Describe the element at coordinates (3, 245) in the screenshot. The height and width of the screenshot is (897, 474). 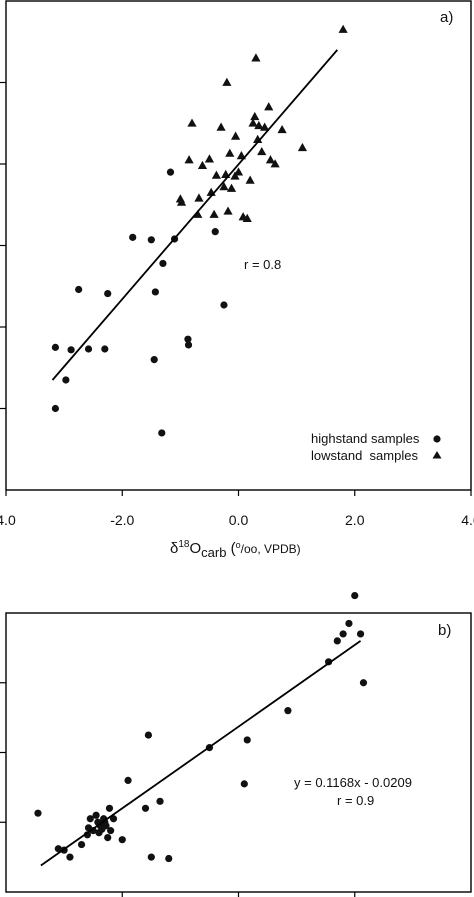
I see `panel-a-y-ticks` at that location.